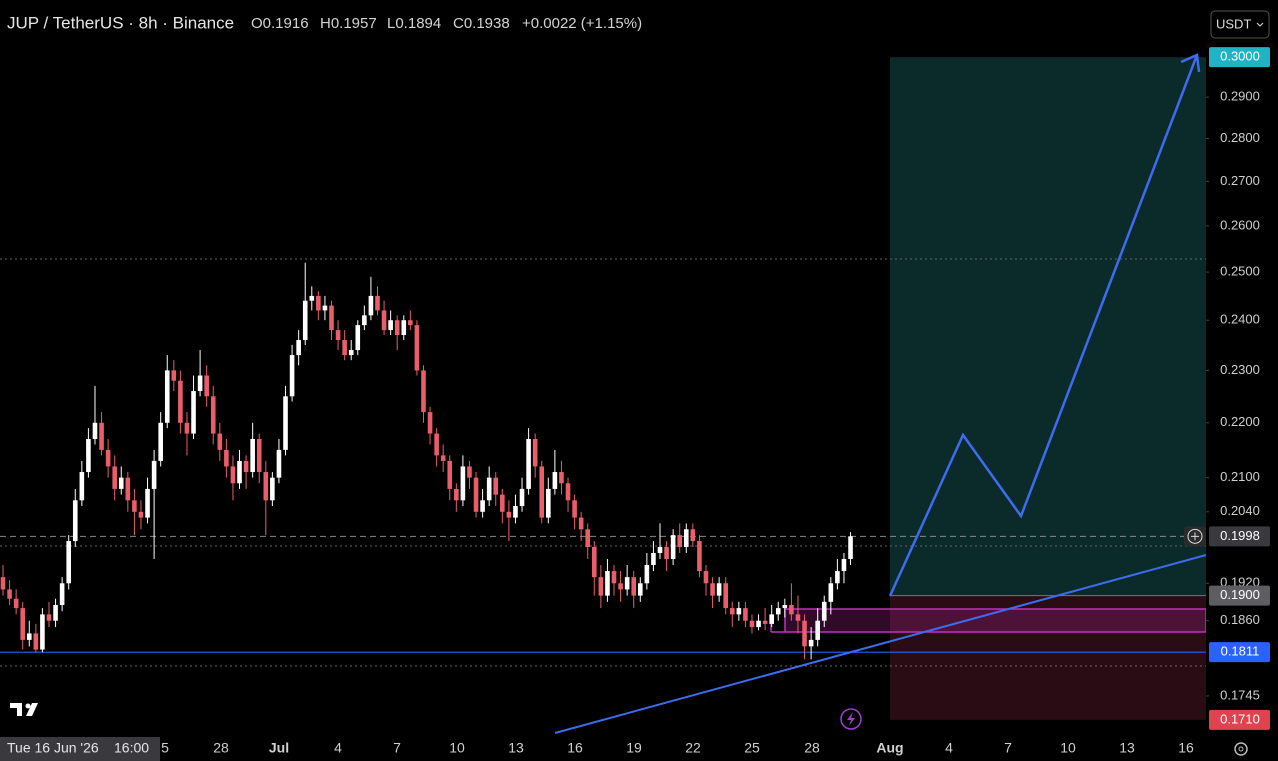  I want to click on plus-icon, so click(1195, 536).